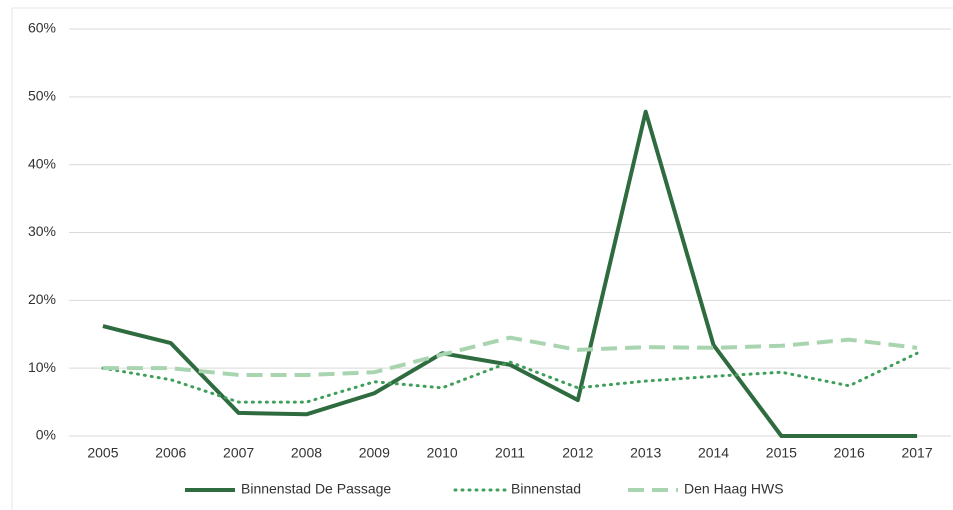  Describe the element at coordinates (42, 231) in the screenshot. I see `y-tick-label: 30%` at that location.